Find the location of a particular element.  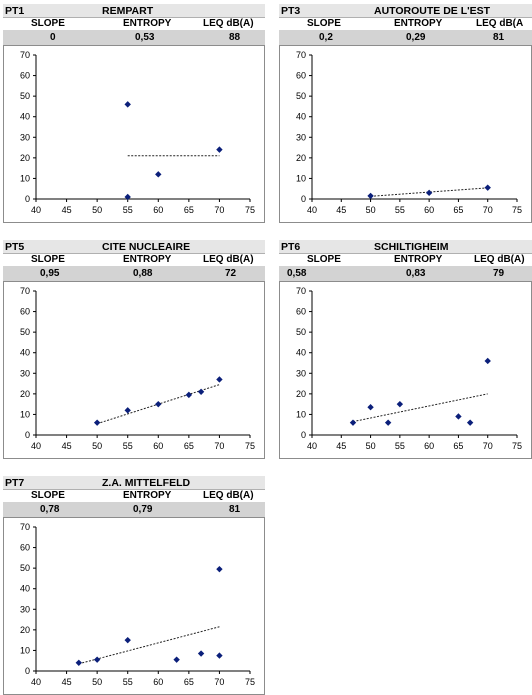

metric-values-row: 0 0,53 88 is located at coordinates (134, 37).